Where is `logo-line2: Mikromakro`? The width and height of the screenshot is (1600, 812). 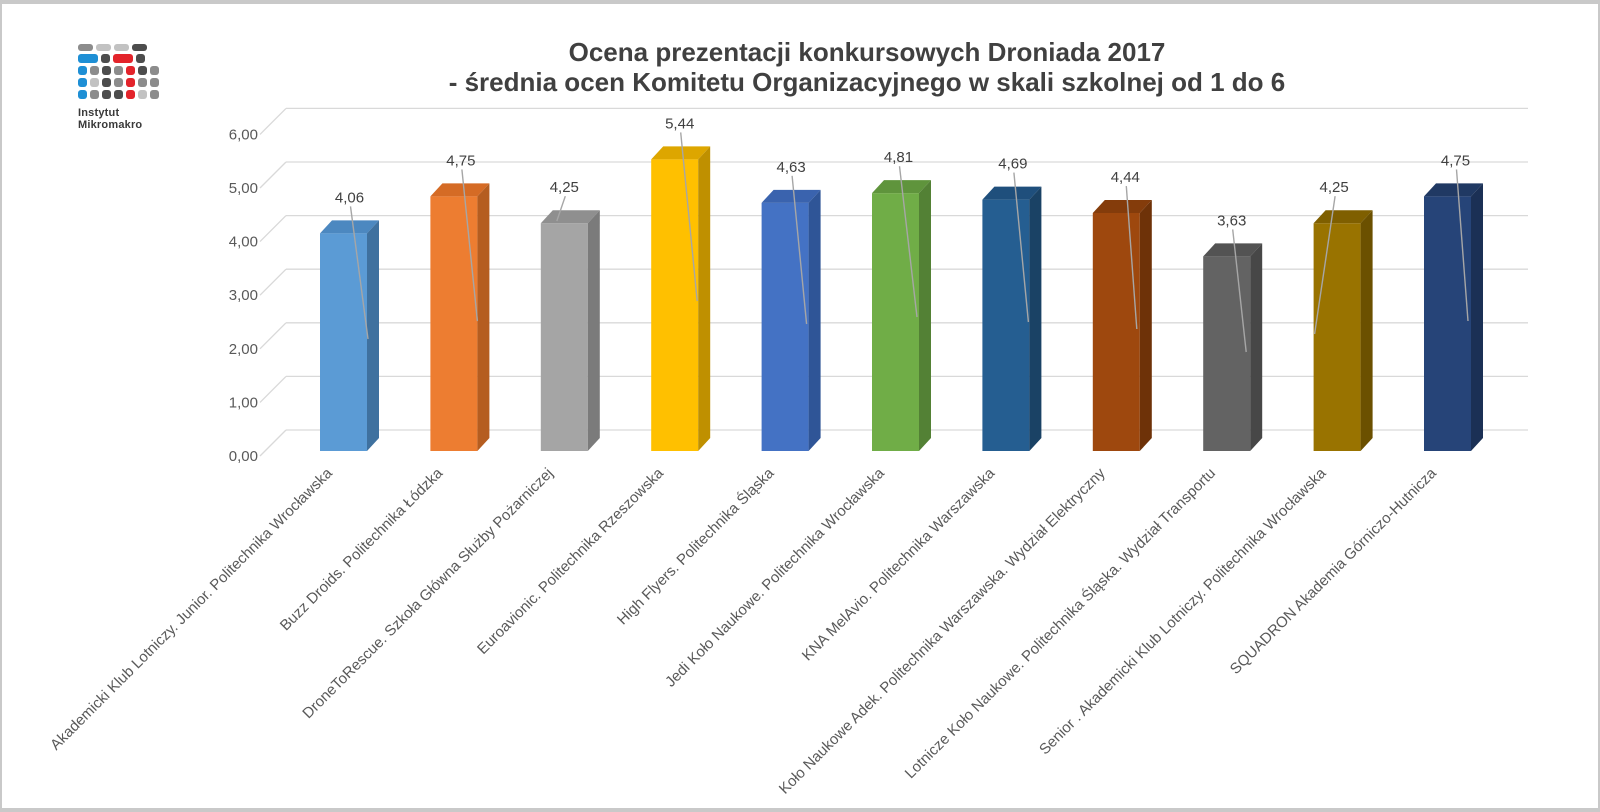
logo-line2: Mikromakro is located at coordinates (110, 125).